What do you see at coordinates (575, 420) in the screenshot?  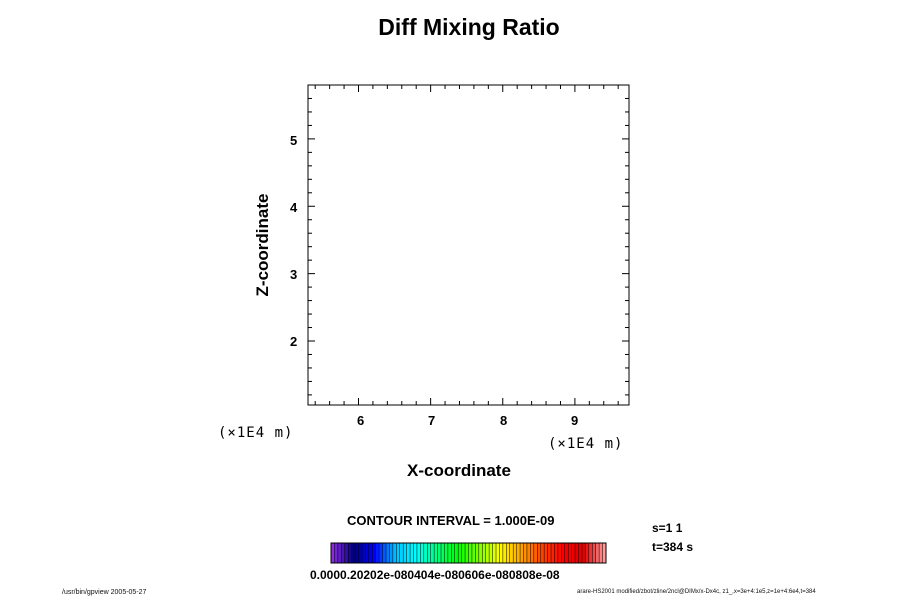 I see `x-tick-label-9: 9` at bounding box center [575, 420].